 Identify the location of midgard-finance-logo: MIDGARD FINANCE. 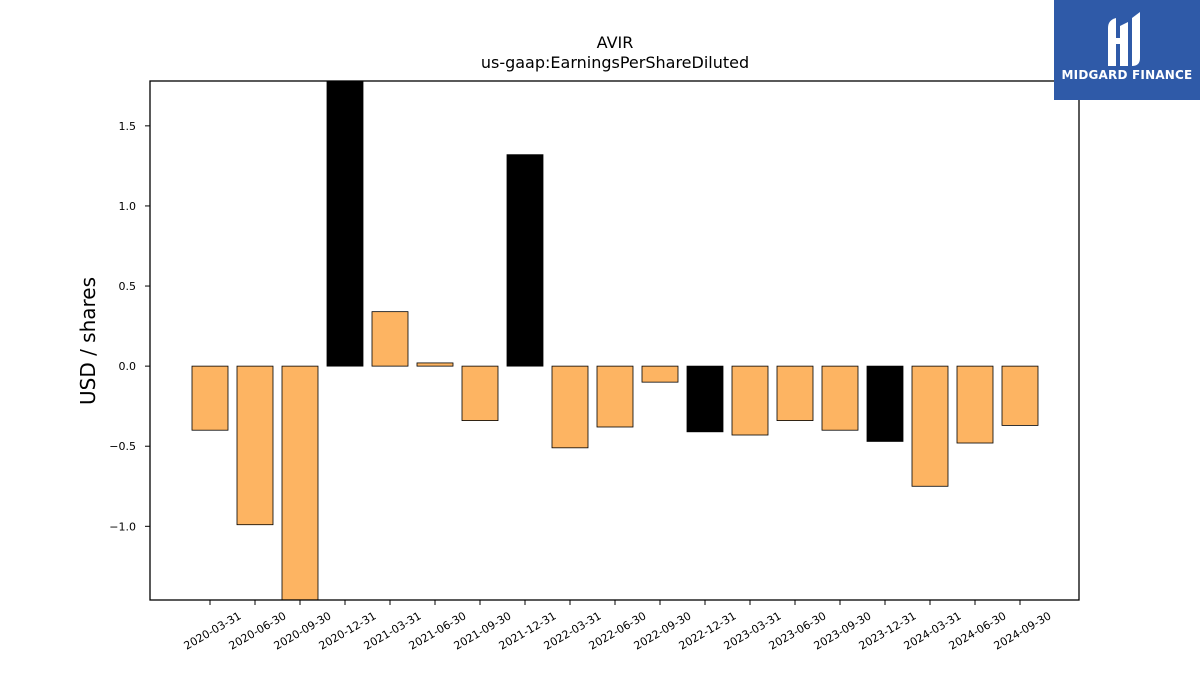
(1127, 50).